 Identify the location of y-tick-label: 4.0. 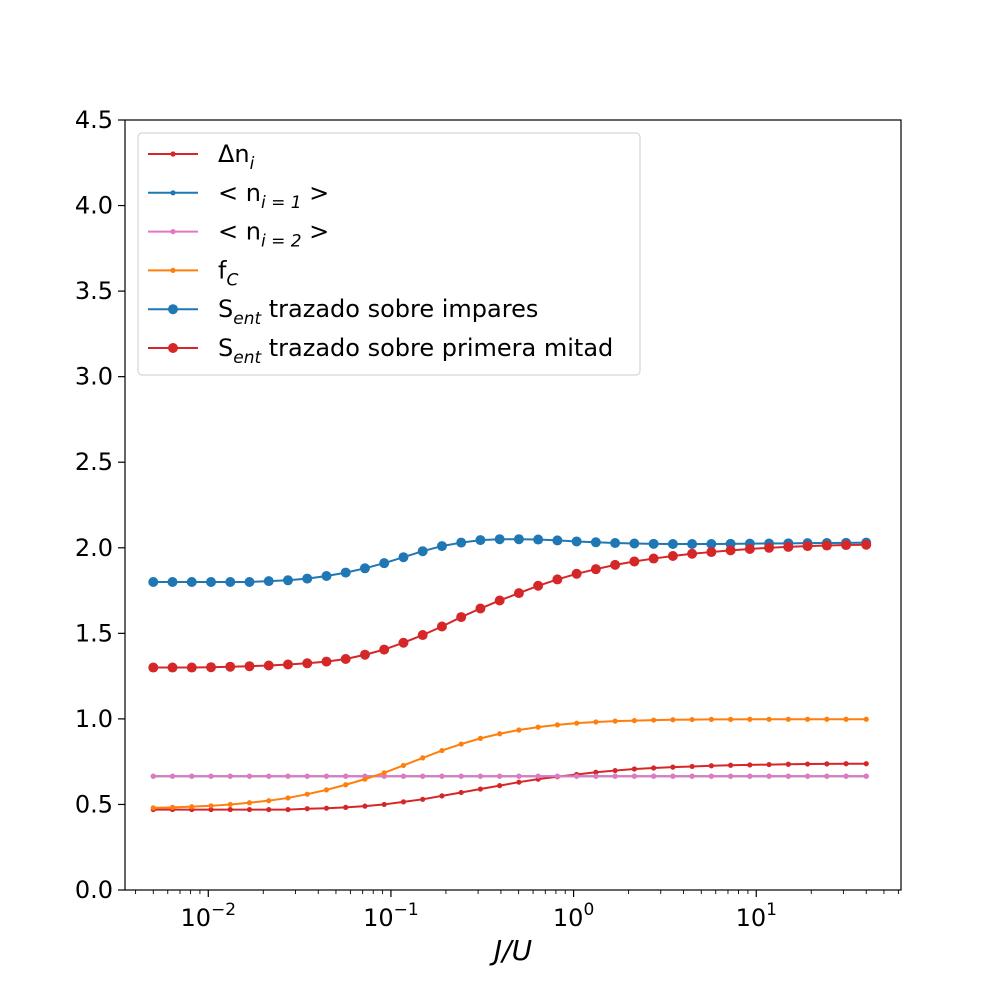
(94, 206).